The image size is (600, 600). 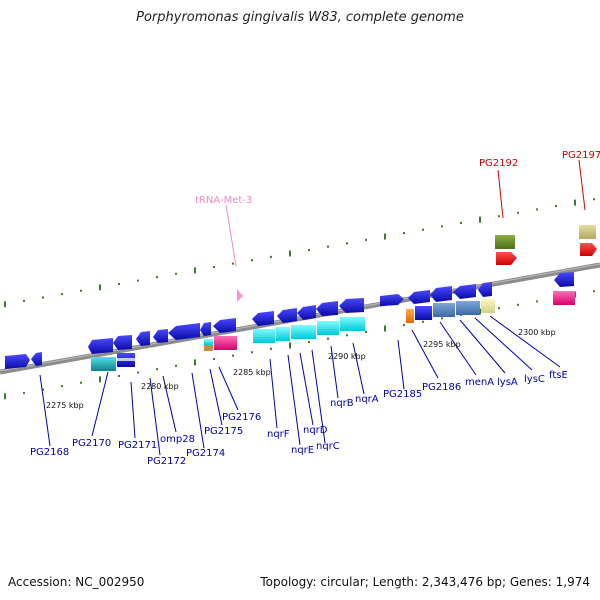 I want to click on gene-label: PG2175, so click(x=223, y=431).